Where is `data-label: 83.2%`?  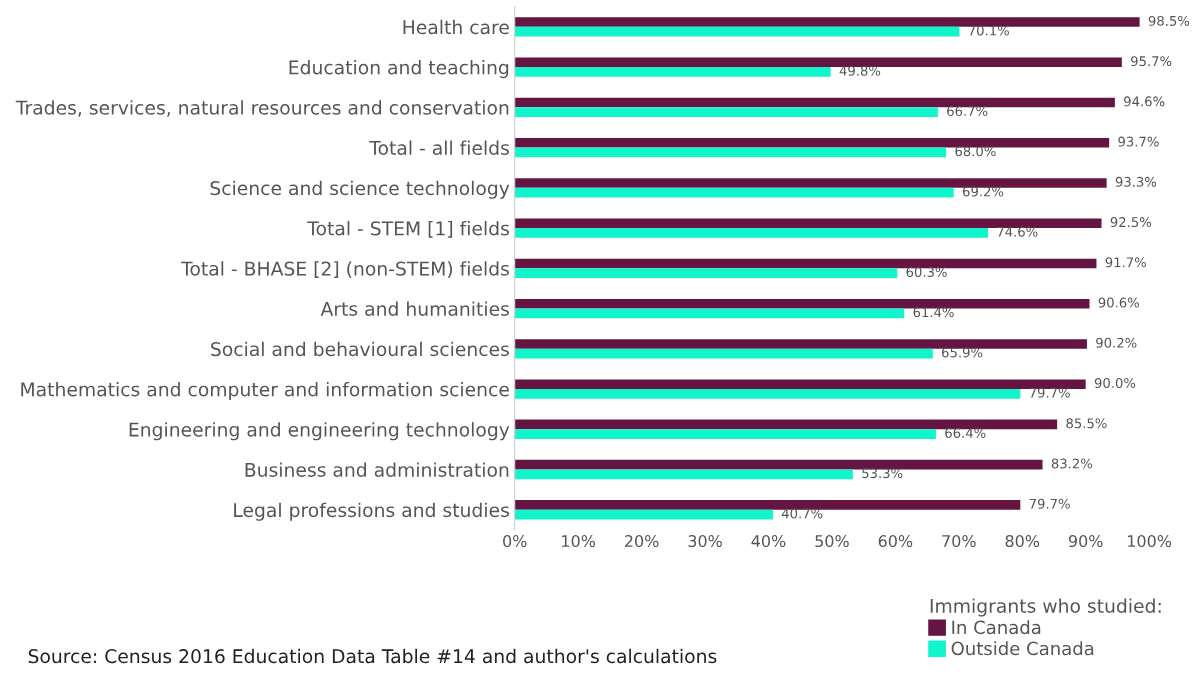
data-label: 83.2% is located at coordinates (1072, 463).